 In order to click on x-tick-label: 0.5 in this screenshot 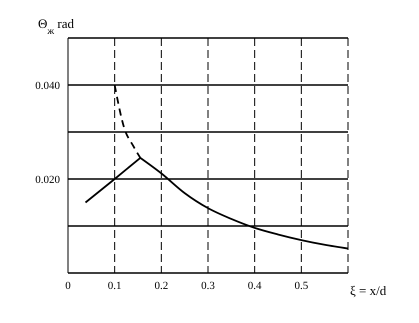, I will do `click(301, 286)`.